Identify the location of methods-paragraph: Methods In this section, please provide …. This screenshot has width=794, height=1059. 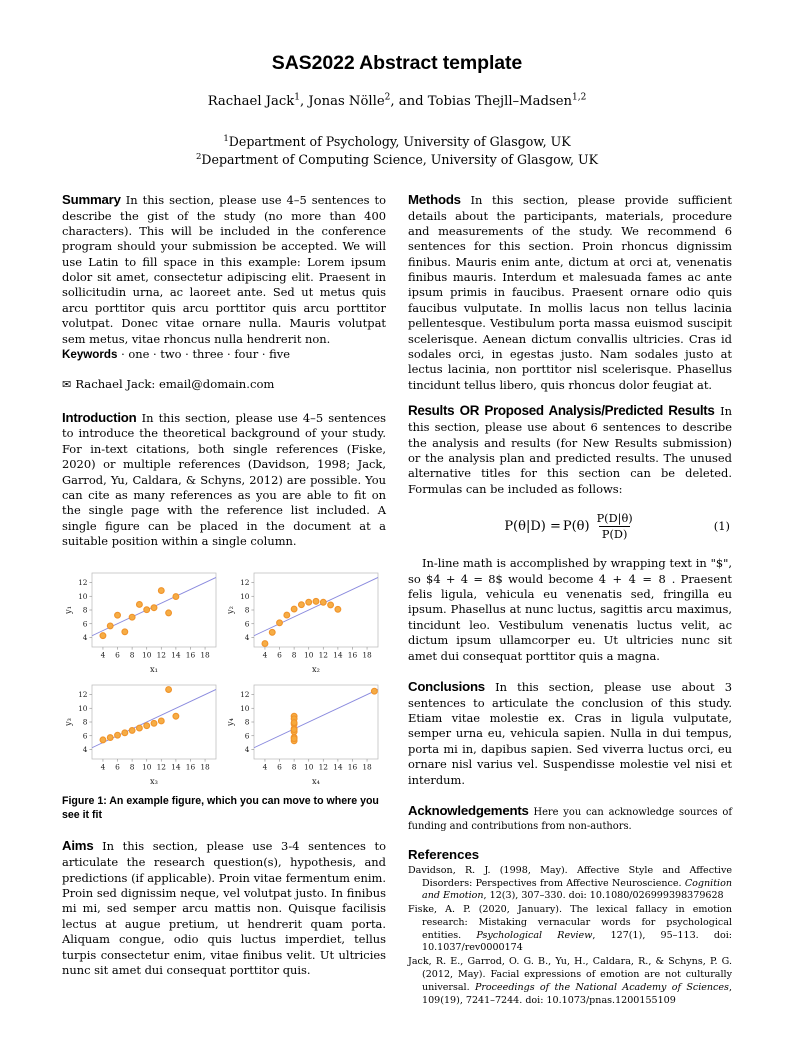
(570, 292).